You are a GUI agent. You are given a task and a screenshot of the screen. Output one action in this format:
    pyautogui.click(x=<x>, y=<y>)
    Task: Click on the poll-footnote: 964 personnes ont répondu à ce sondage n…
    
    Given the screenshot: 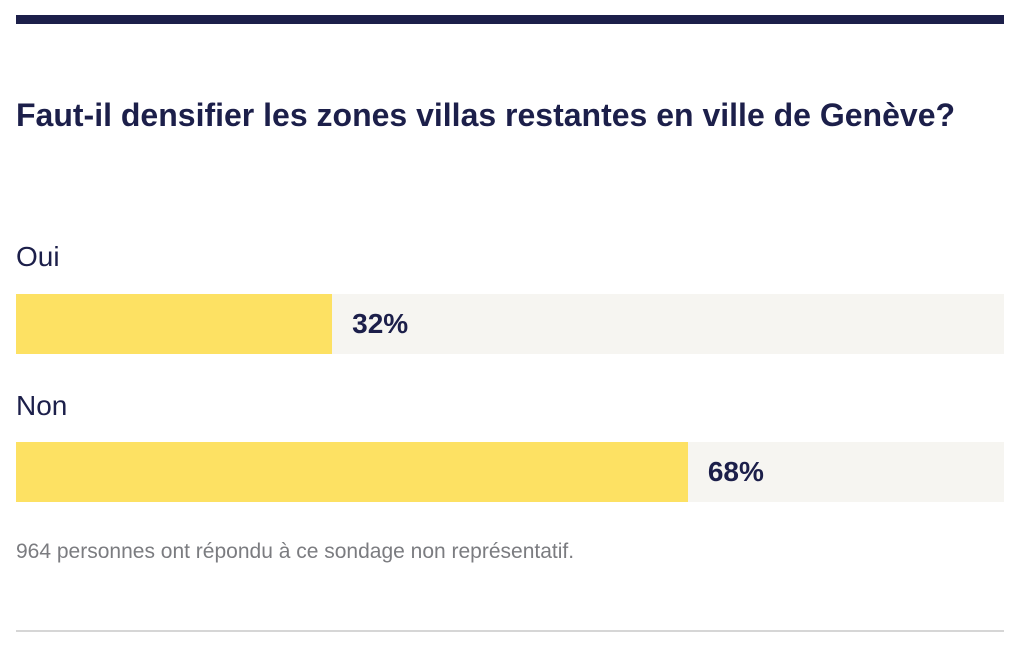 What is the action you would take?
    pyautogui.click(x=295, y=551)
    